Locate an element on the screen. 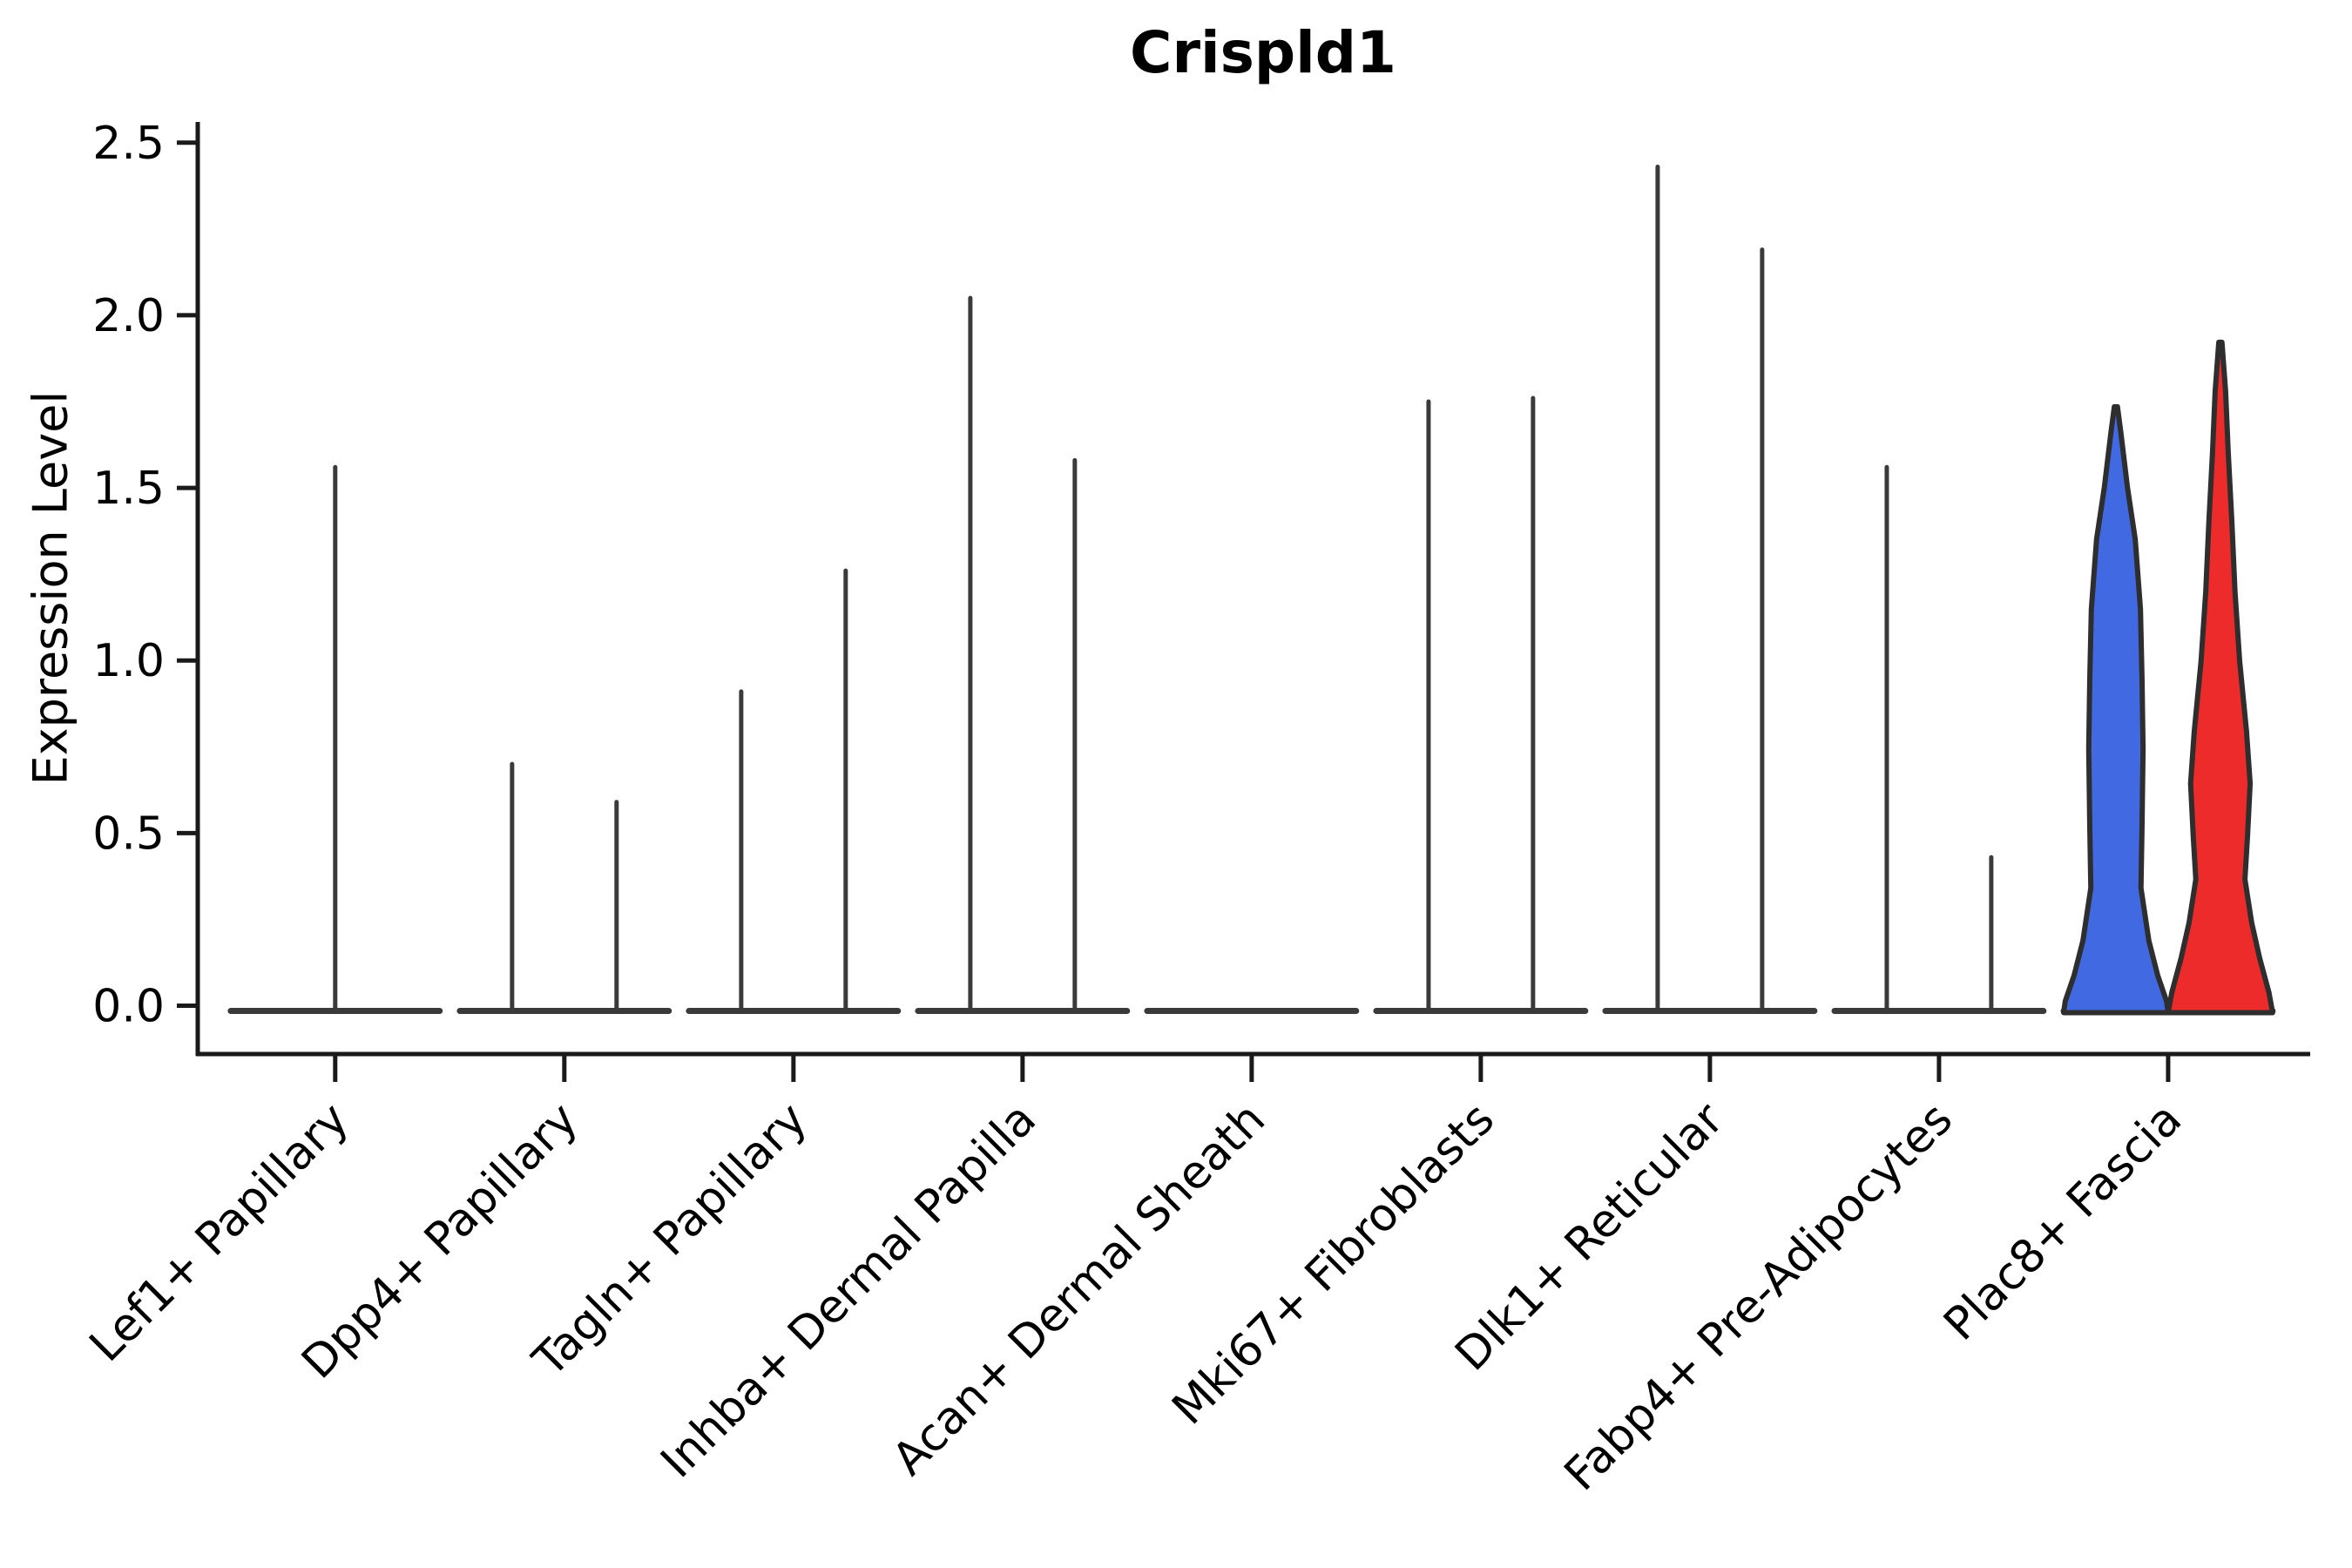 Image resolution: width=2352 pixels, height=1568 pixels. y-tick-label: 1.0 is located at coordinates (129, 661).